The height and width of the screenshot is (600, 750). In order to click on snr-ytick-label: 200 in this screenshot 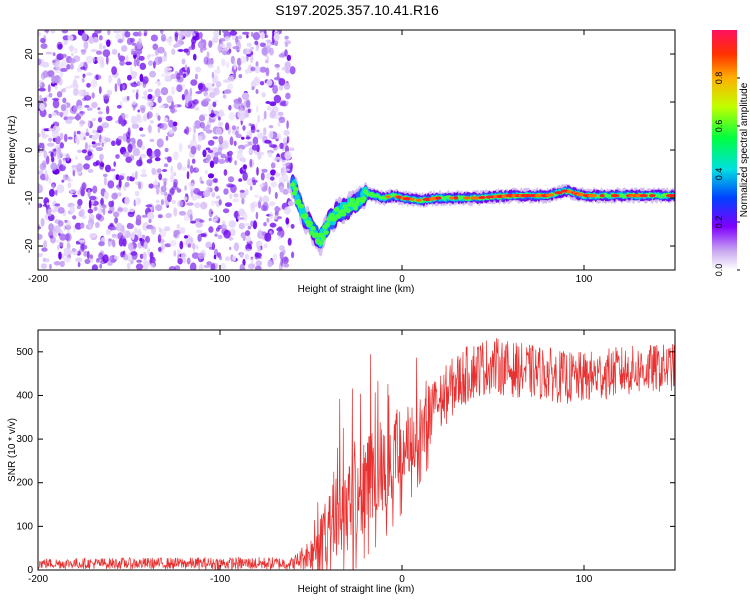, I will do `click(24, 483)`.